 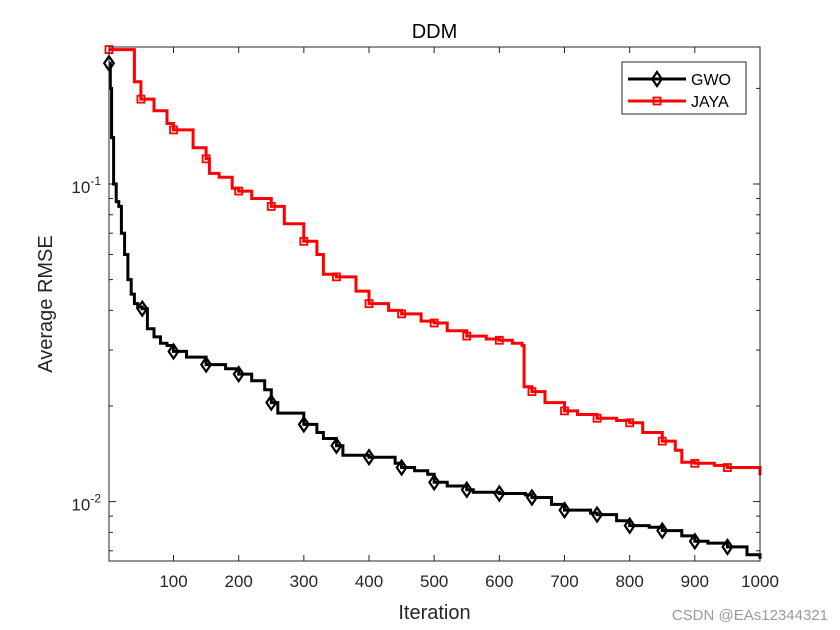 I want to click on legend-label-gwo: GWO, so click(x=711, y=80).